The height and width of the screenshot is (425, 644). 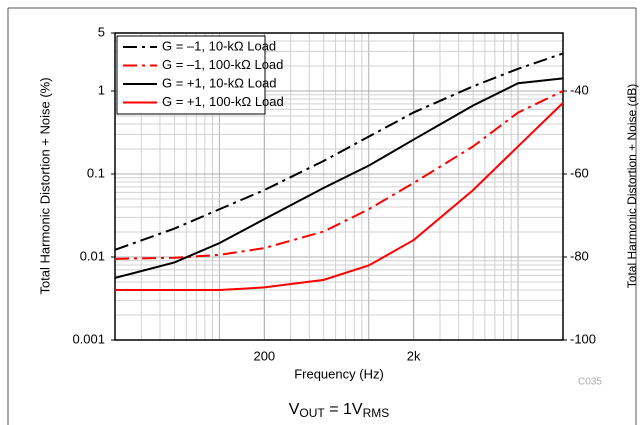 I want to click on legend-box, so click(x=191, y=75).